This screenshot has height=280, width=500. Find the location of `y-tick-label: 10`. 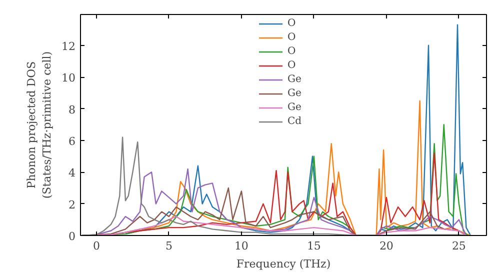

y-tick-label: 10 is located at coordinates (69, 78).